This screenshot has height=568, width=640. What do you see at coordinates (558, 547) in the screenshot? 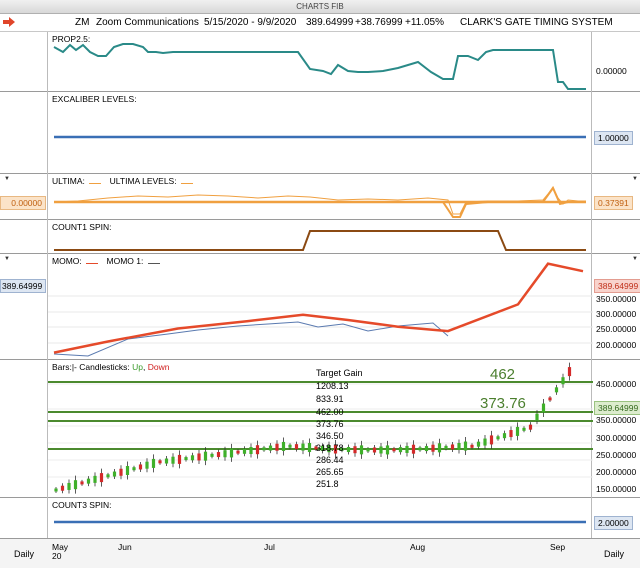
I see `x-tick-sep: Sep` at bounding box center [558, 547].